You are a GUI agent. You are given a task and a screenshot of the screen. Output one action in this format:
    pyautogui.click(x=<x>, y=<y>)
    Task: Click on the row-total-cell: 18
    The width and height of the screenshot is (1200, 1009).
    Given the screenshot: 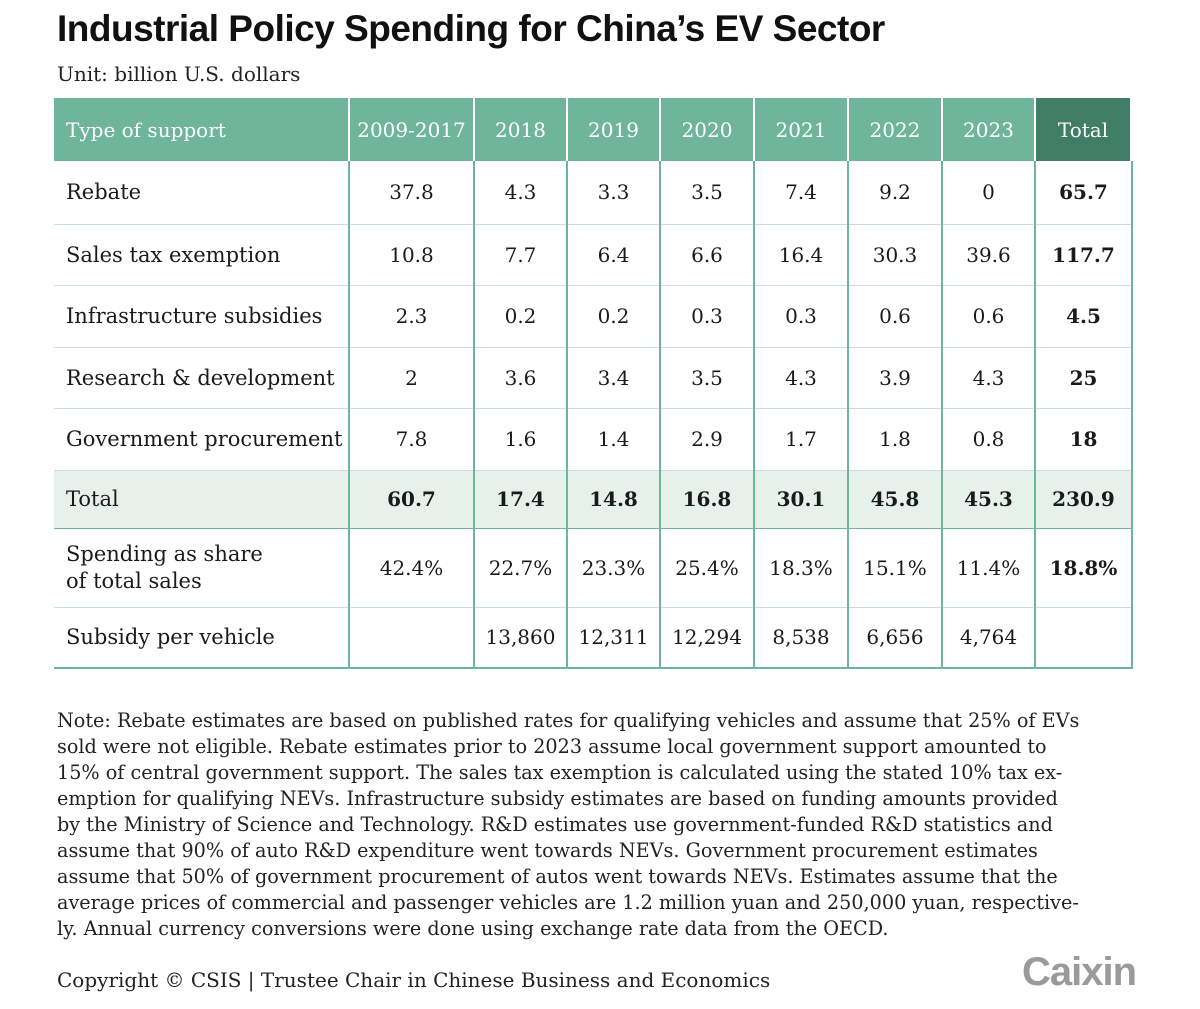 What is the action you would take?
    pyautogui.click(x=1083, y=439)
    